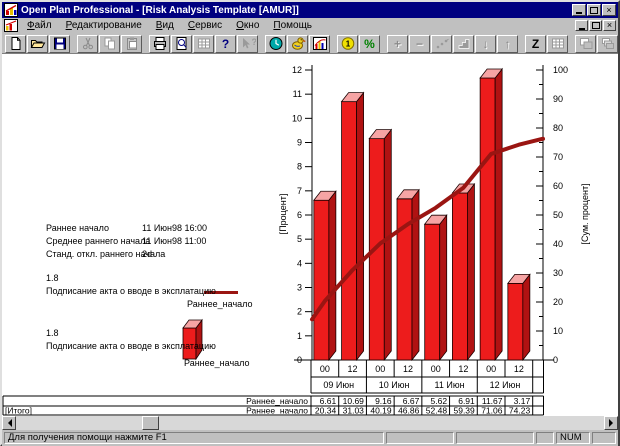 Image resolution: width=620 pixels, height=446 pixels. I want to click on scroll-left-button, so click(9, 423).